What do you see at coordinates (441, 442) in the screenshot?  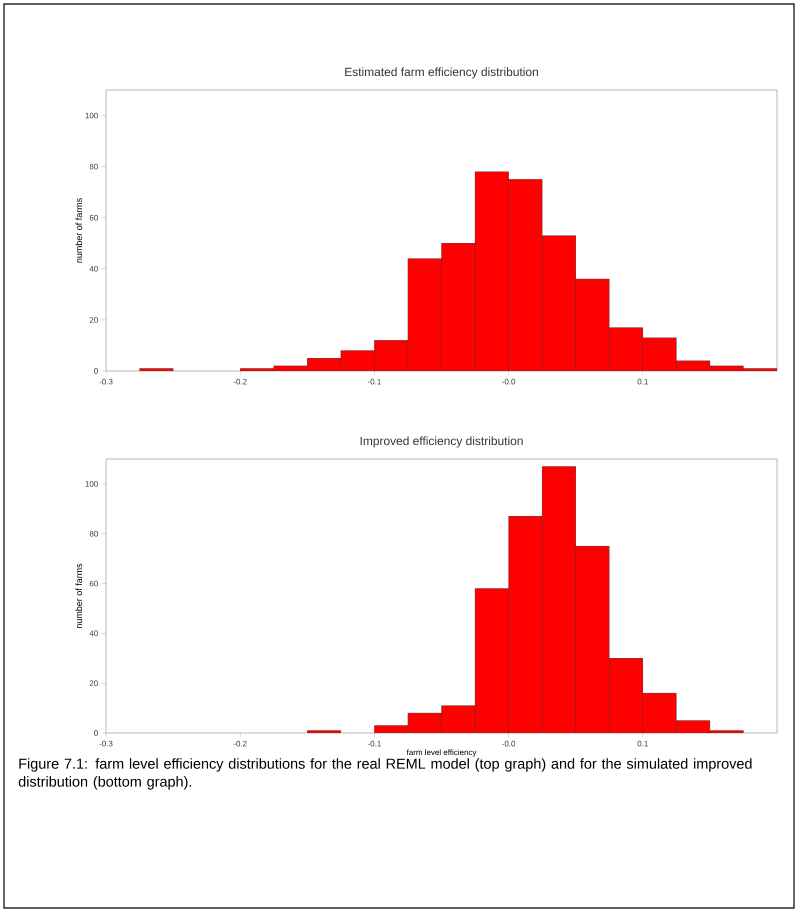 I see `chart-title: Improved efficiency distribution` at bounding box center [441, 442].